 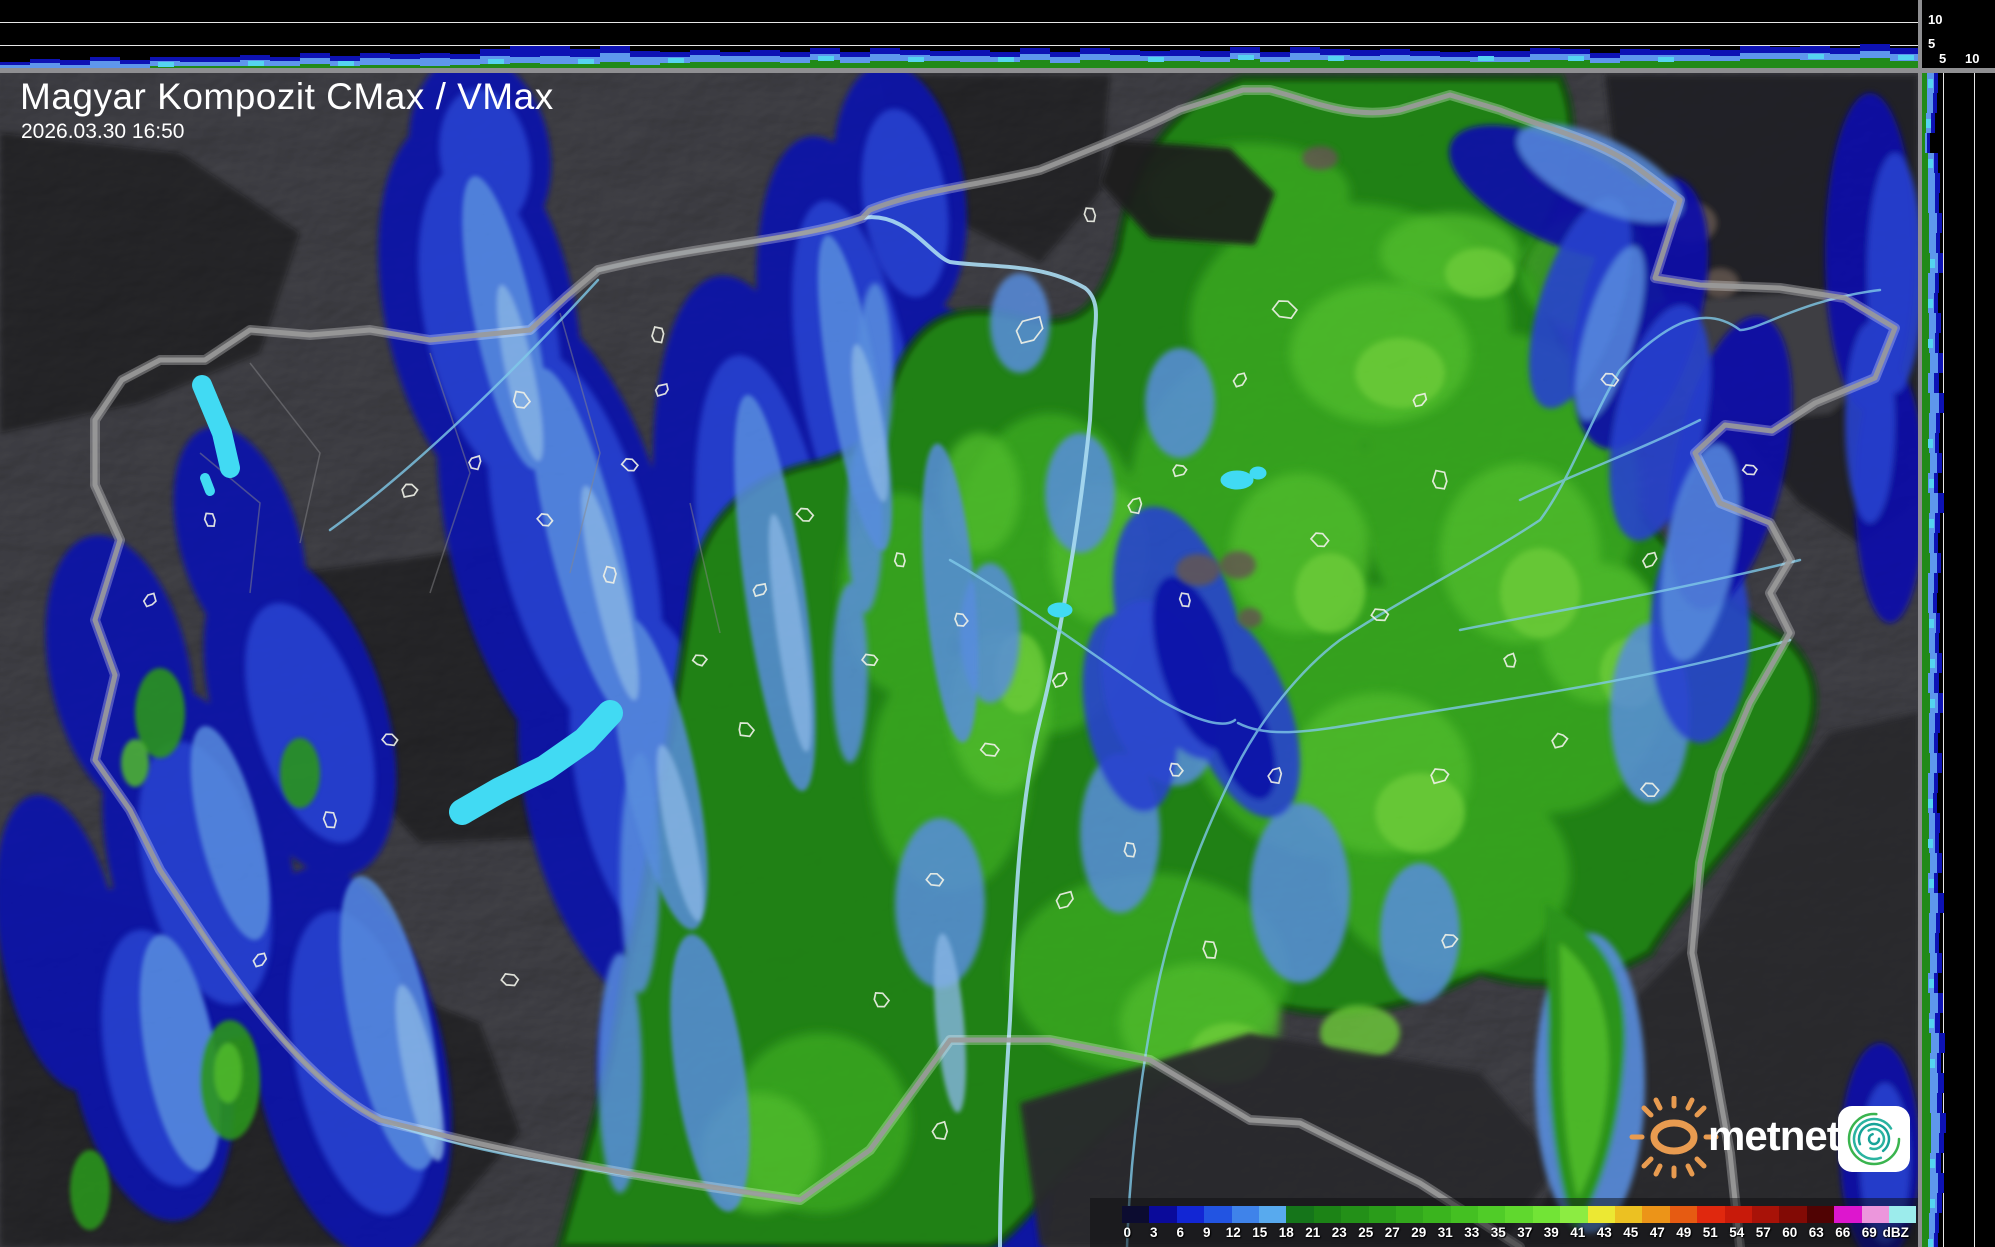 What do you see at coordinates (1630, 595) in the screenshot?
I see `river-koros2` at bounding box center [1630, 595].